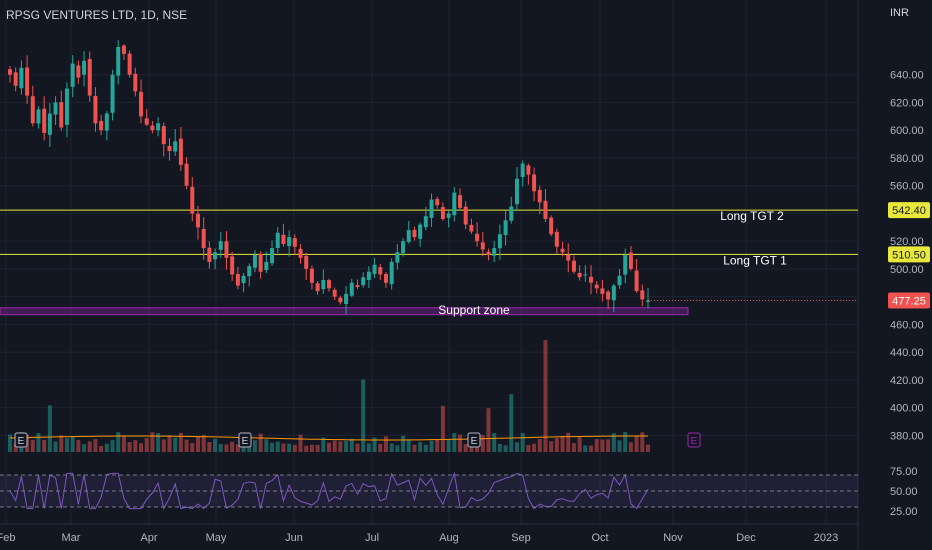 The height and width of the screenshot is (550, 932). I want to click on time-axis: Feb Mar Apr May Jun Jul Aug Sep Oct Nov Dec 2023, so click(419, 538).